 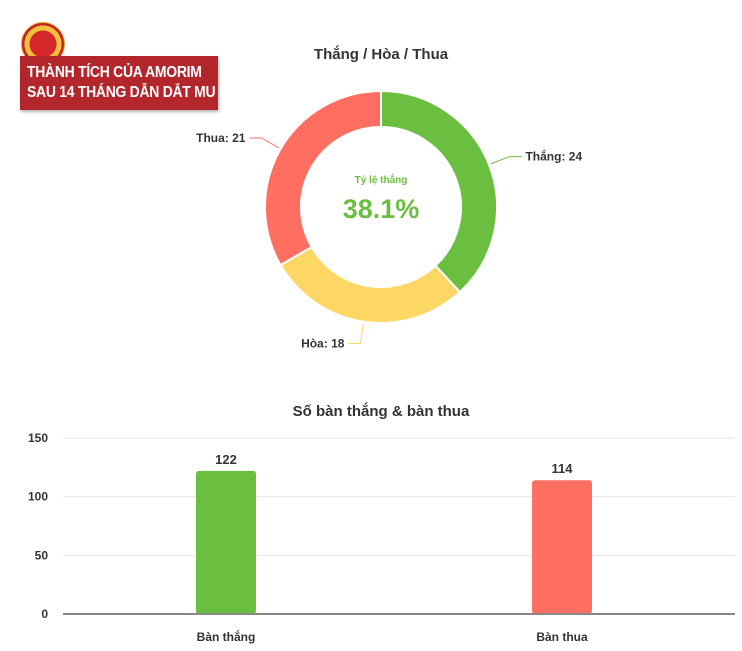 What do you see at coordinates (38, 438) in the screenshot?
I see `y-tick-3: 150` at bounding box center [38, 438].